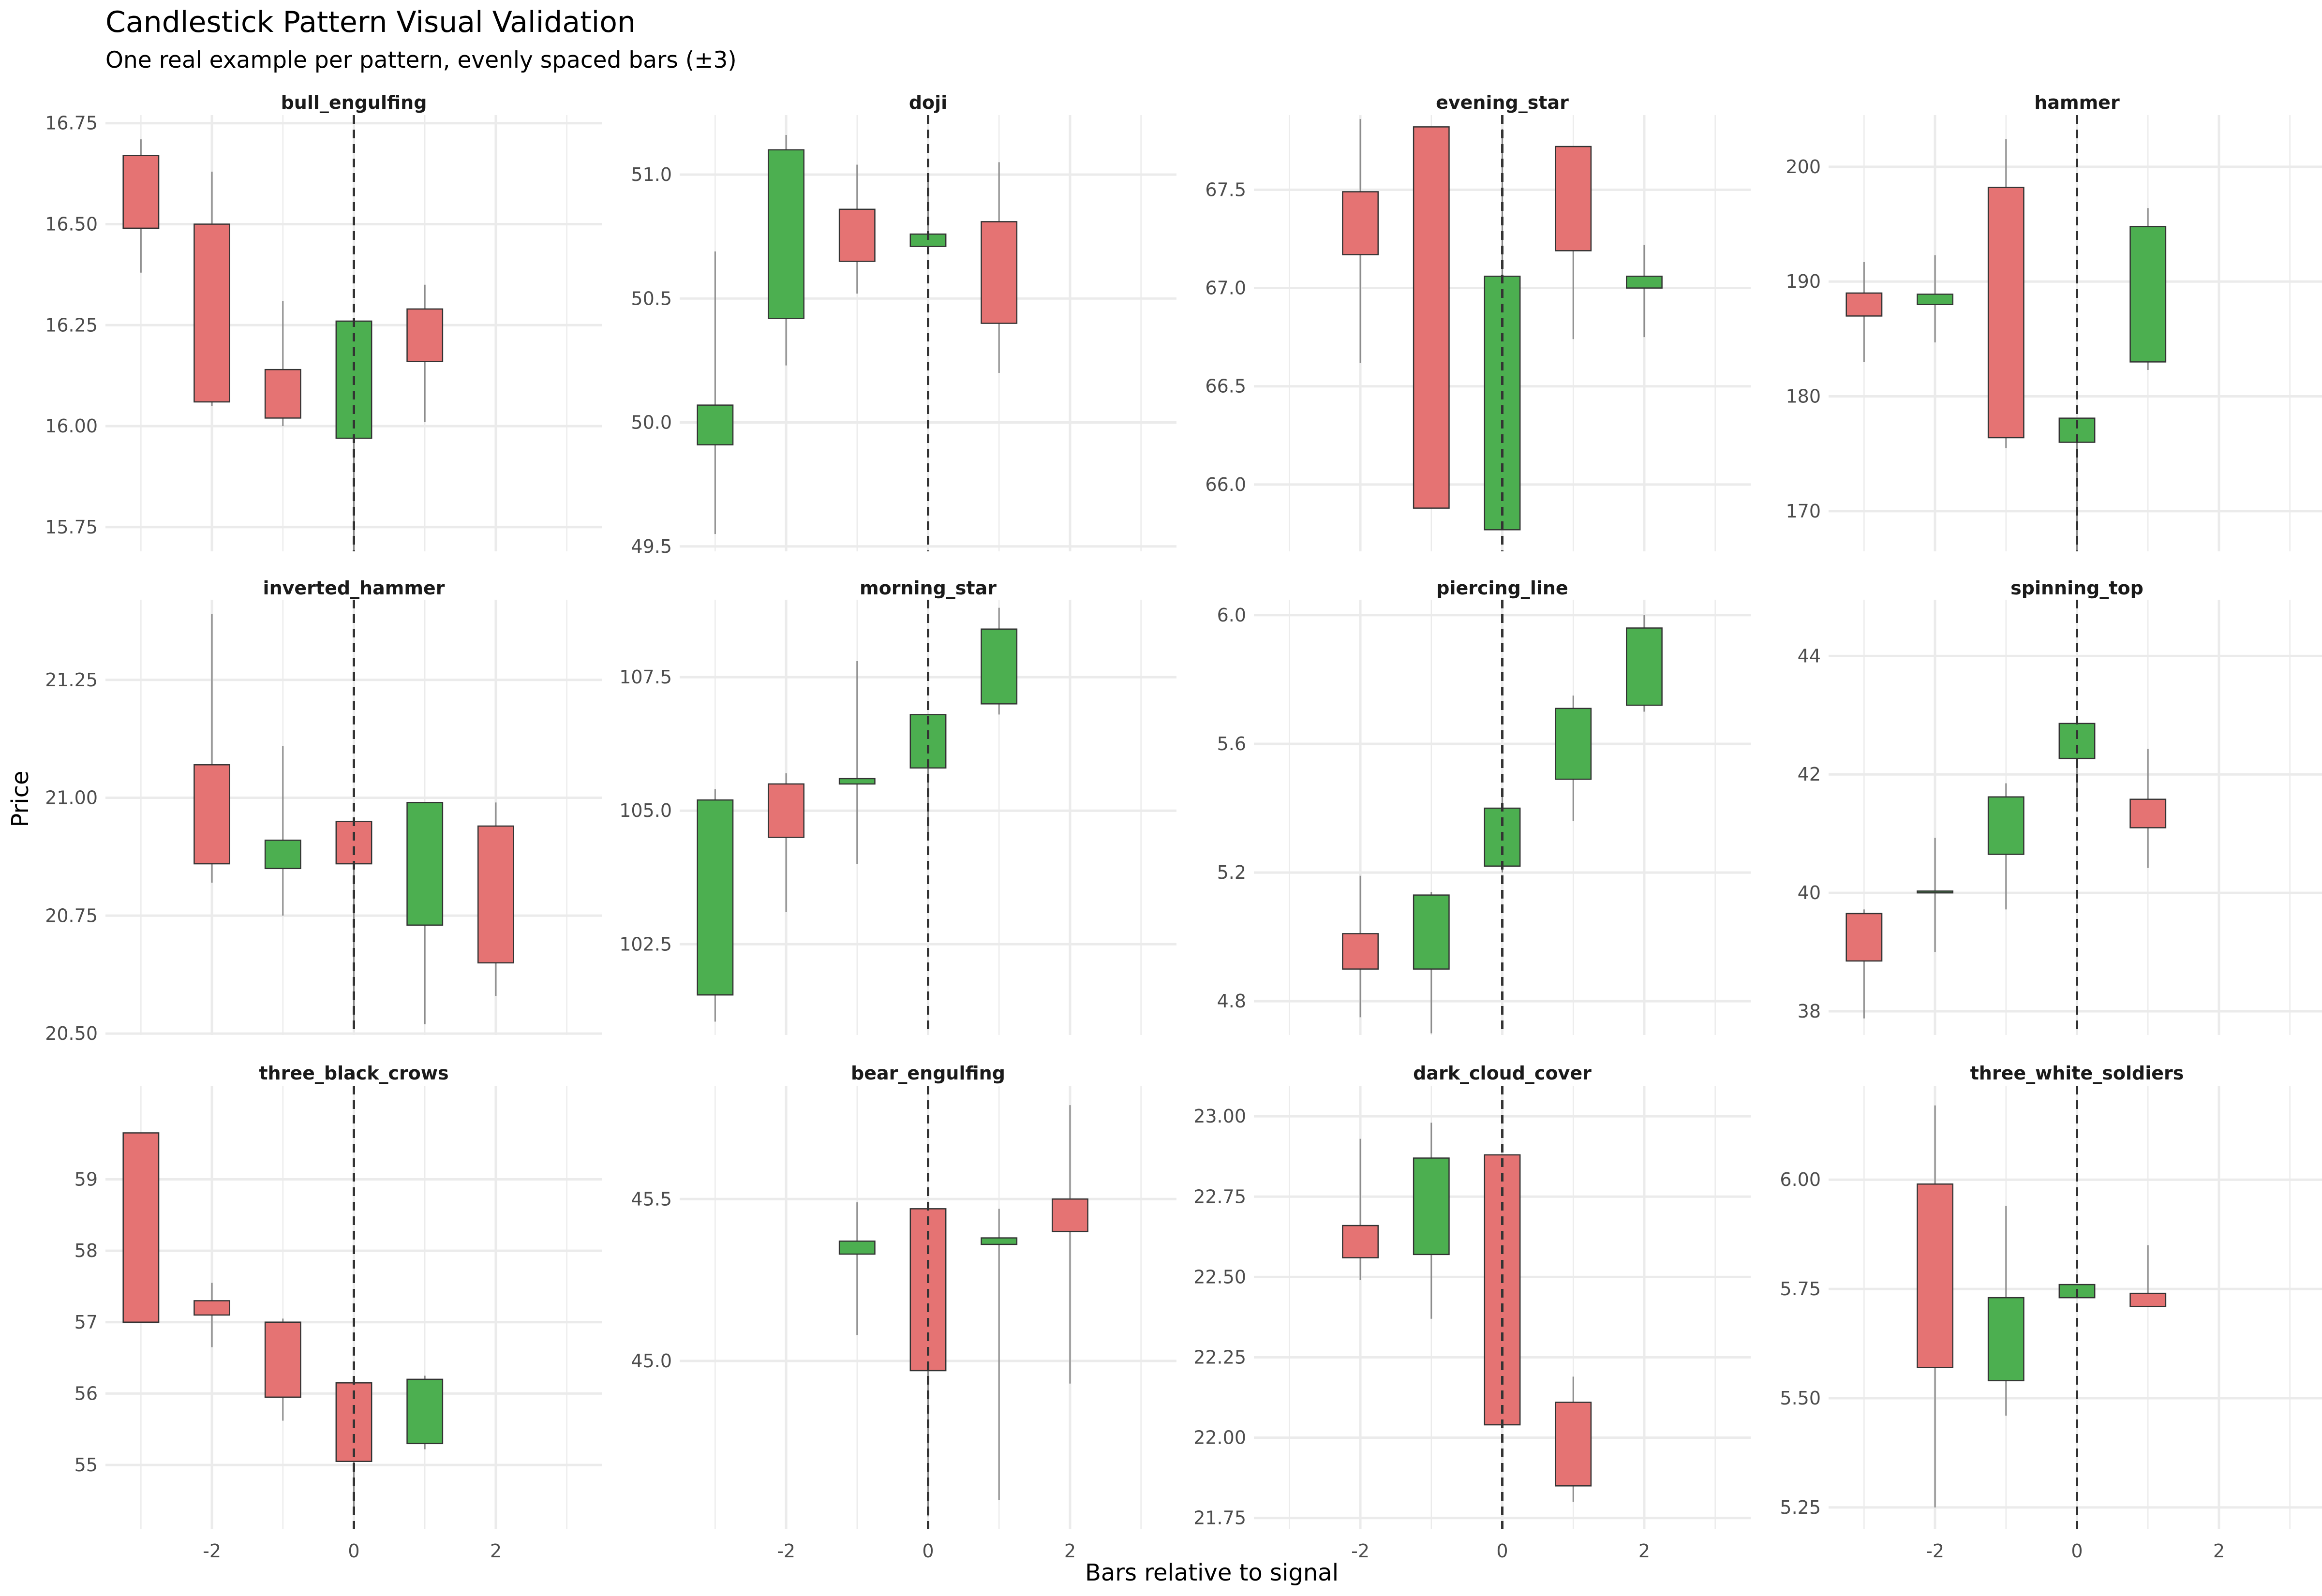  I want to click on y-tick-label: 22.75, so click(1219, 1196).